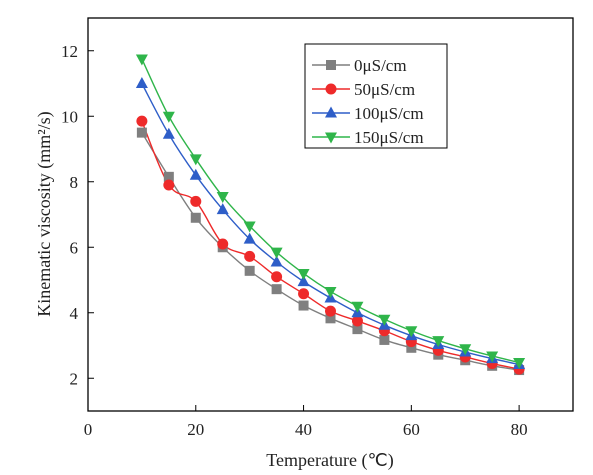 The image size is (593, 475). I want to click on x-tick-label: 40, so click(303, 429).